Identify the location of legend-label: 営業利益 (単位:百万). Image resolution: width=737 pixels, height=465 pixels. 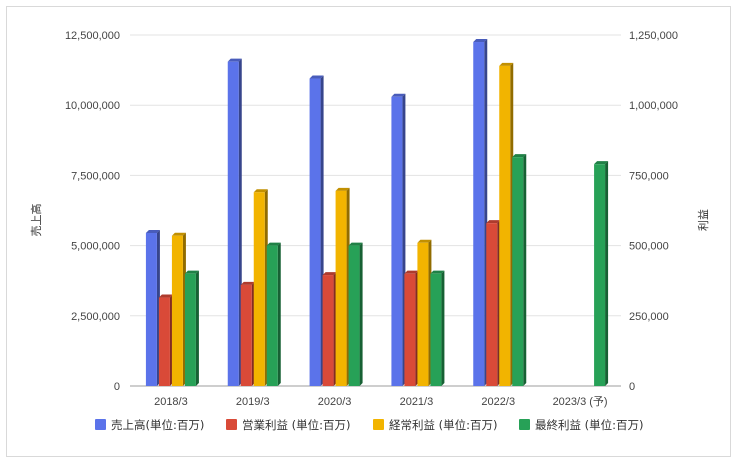
(296, 425).